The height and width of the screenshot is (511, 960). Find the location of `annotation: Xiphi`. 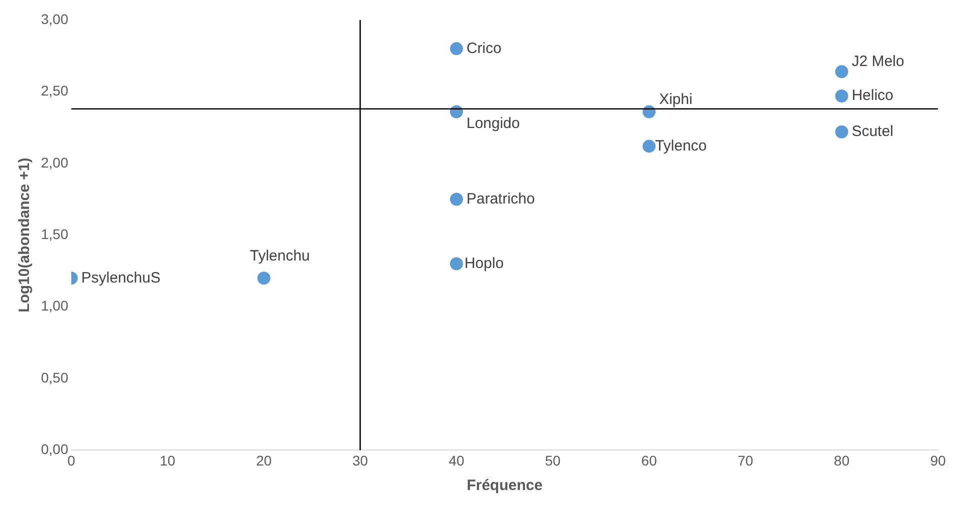

annotation: Xiphi is located at coordinates (675, 99).